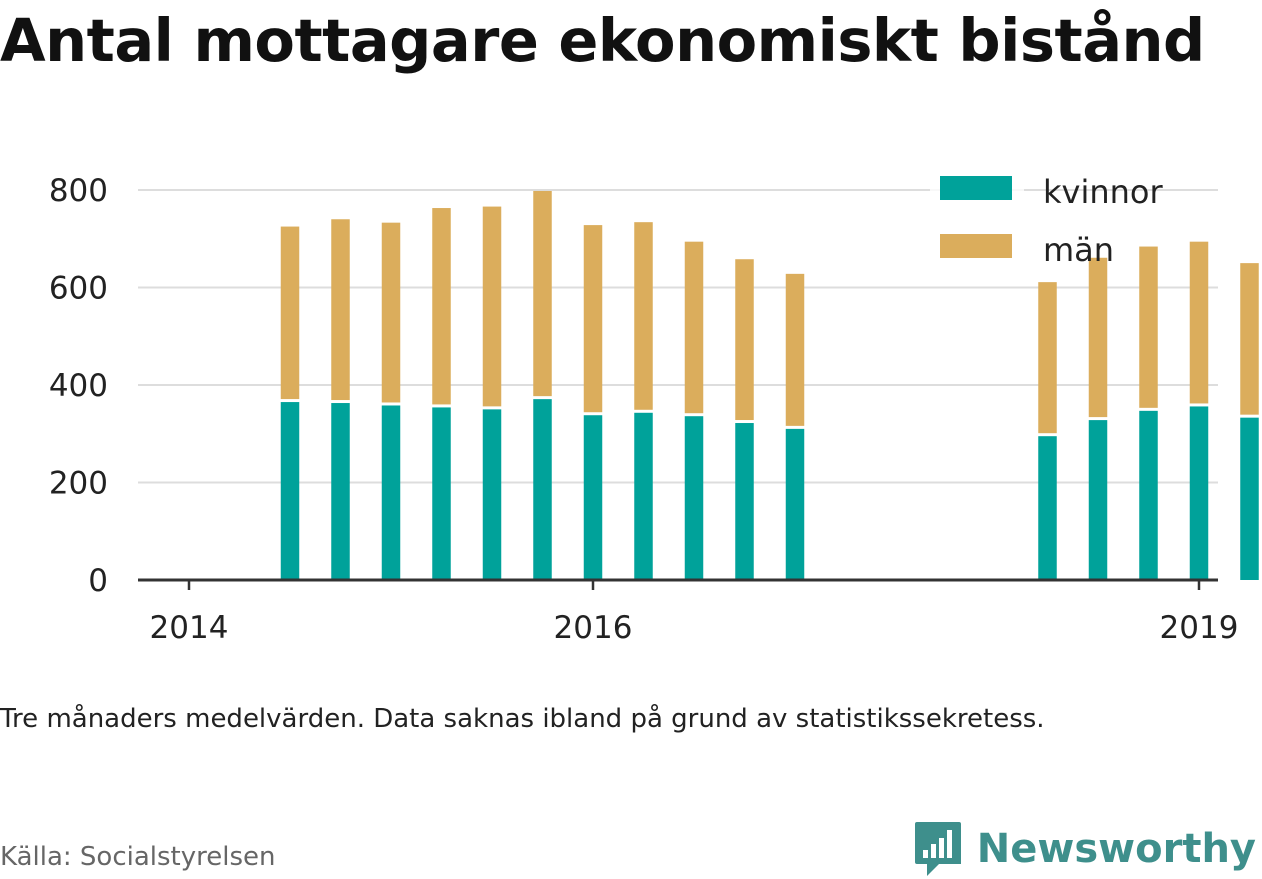 The height and width of the screenshot is (879, 1262). Describe the element at coordinates (78, 191) in the screenshot. I see `y-tick-label: 800` at that location.